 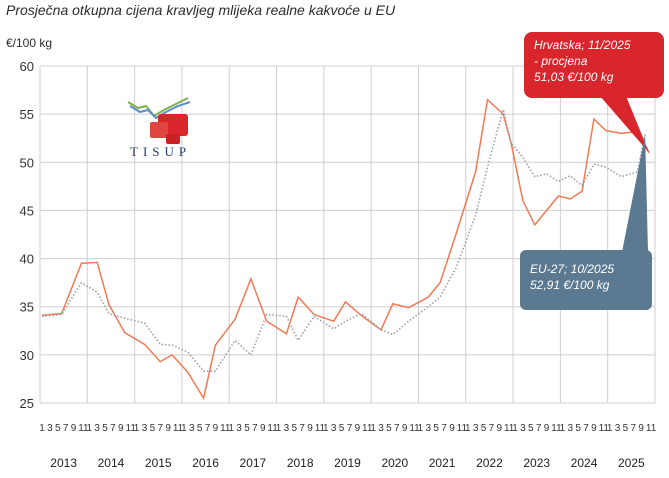 I want to click on x-year-label: 2017, so click(x=253, y=463).